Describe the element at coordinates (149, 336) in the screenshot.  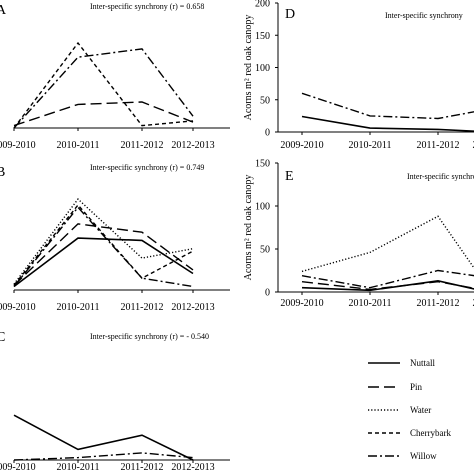
I see `synchrony-annotation: Inter-specific synchrony (r) = - 0.540` at that location.